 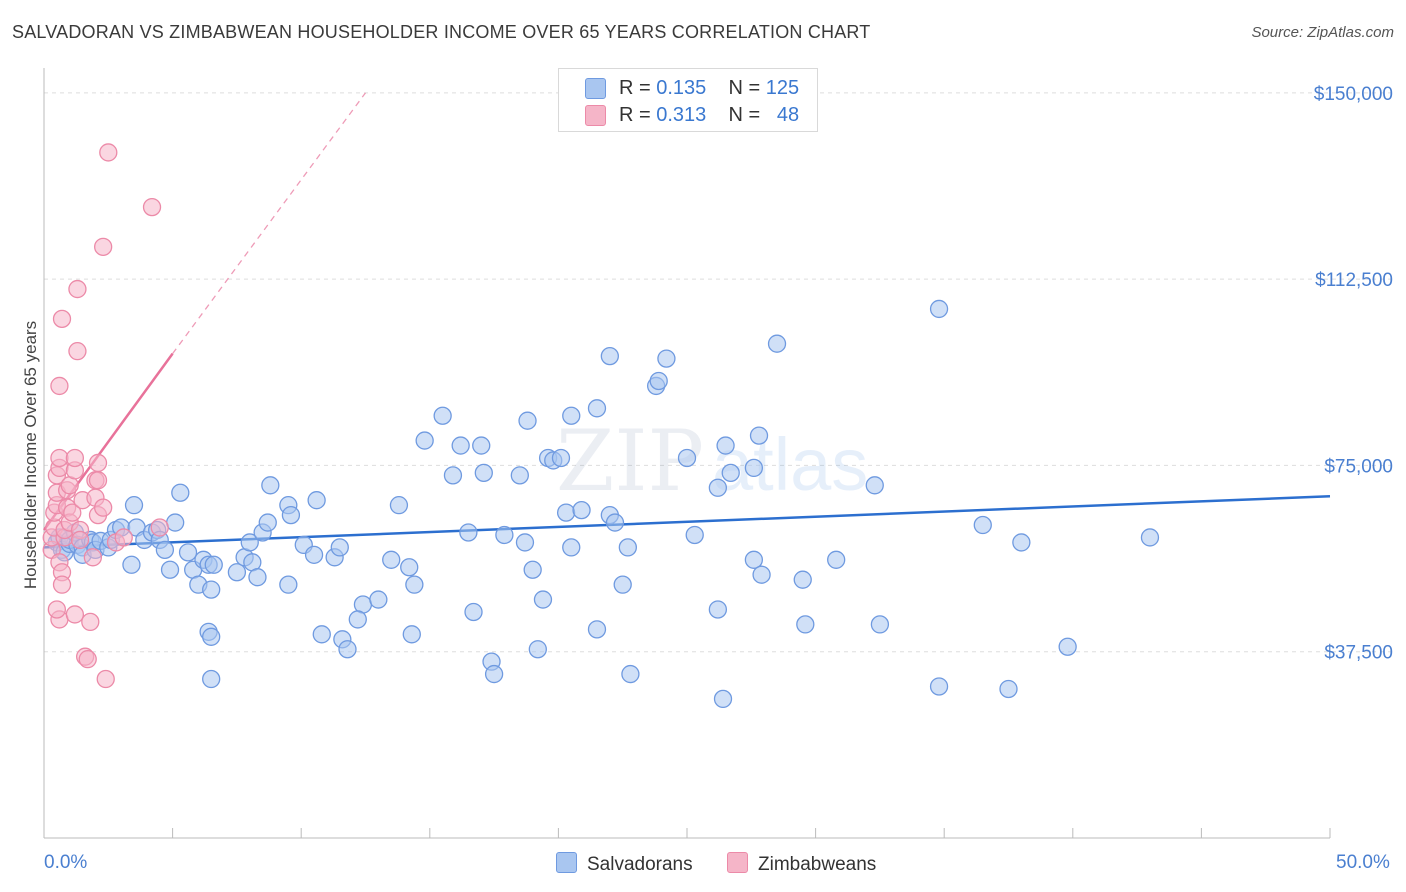 What do you see at coordinates (595, 115) in the screenshot?
I see `legend-swatch-pink` at bounding box center [595, 115].